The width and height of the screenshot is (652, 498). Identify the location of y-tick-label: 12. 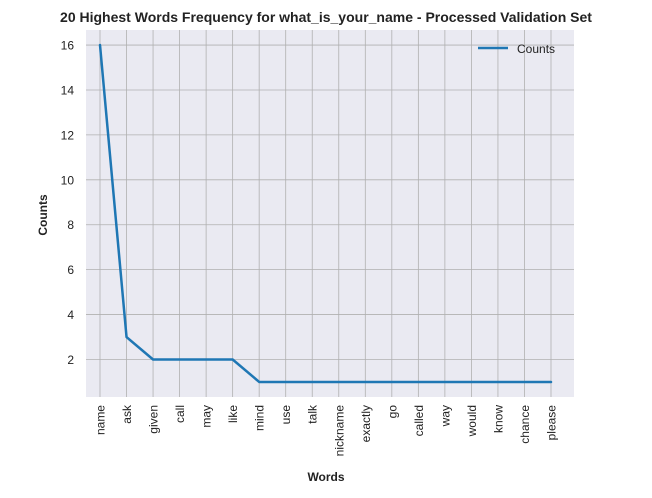
(68, 135).